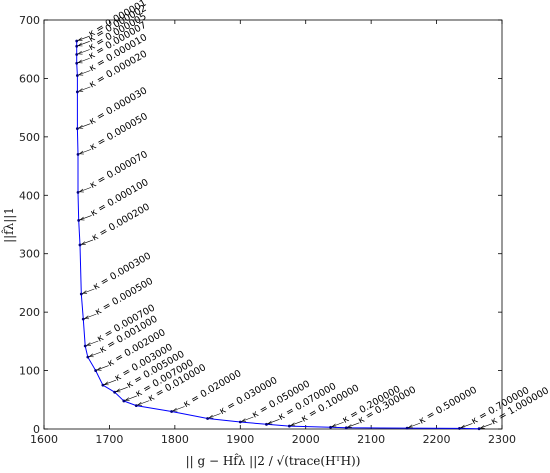 This screenshot has width=550, height=473. I want to click on x-tick-label: 2100, so click(371, 439).